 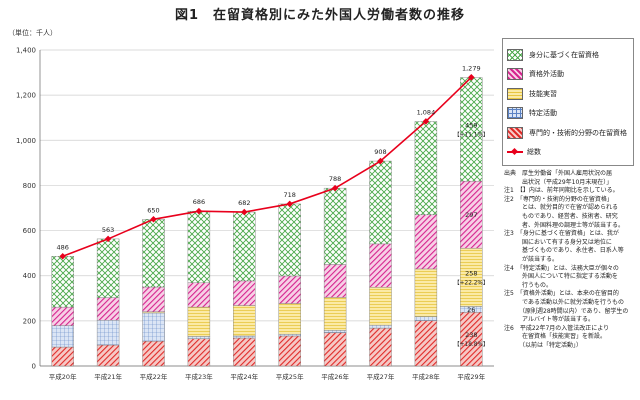 What do you see at coordinates (335, 179) in the screenshot?
I see `total-value-label: 788` at bounding box center [335, 179].